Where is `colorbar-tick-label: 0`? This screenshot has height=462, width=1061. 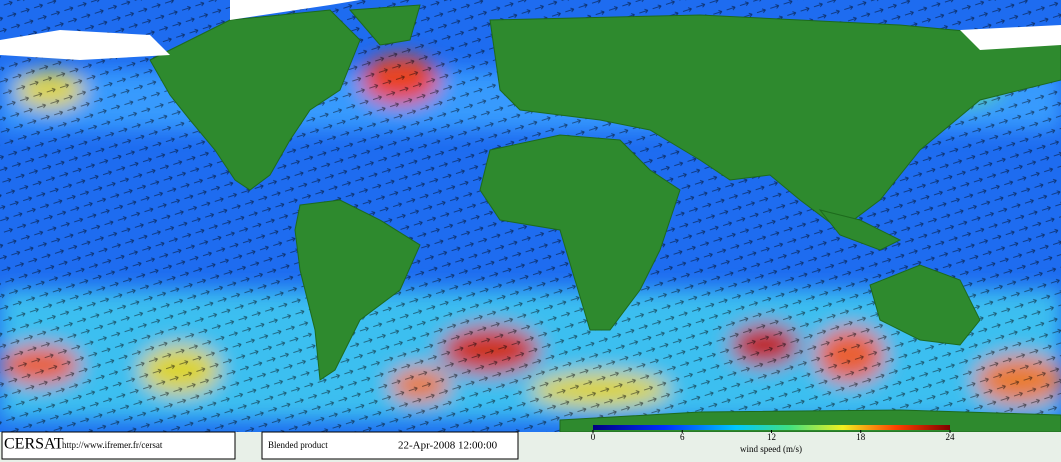
colorbar-tick-label: 0 is located at coordinates (593, 437).